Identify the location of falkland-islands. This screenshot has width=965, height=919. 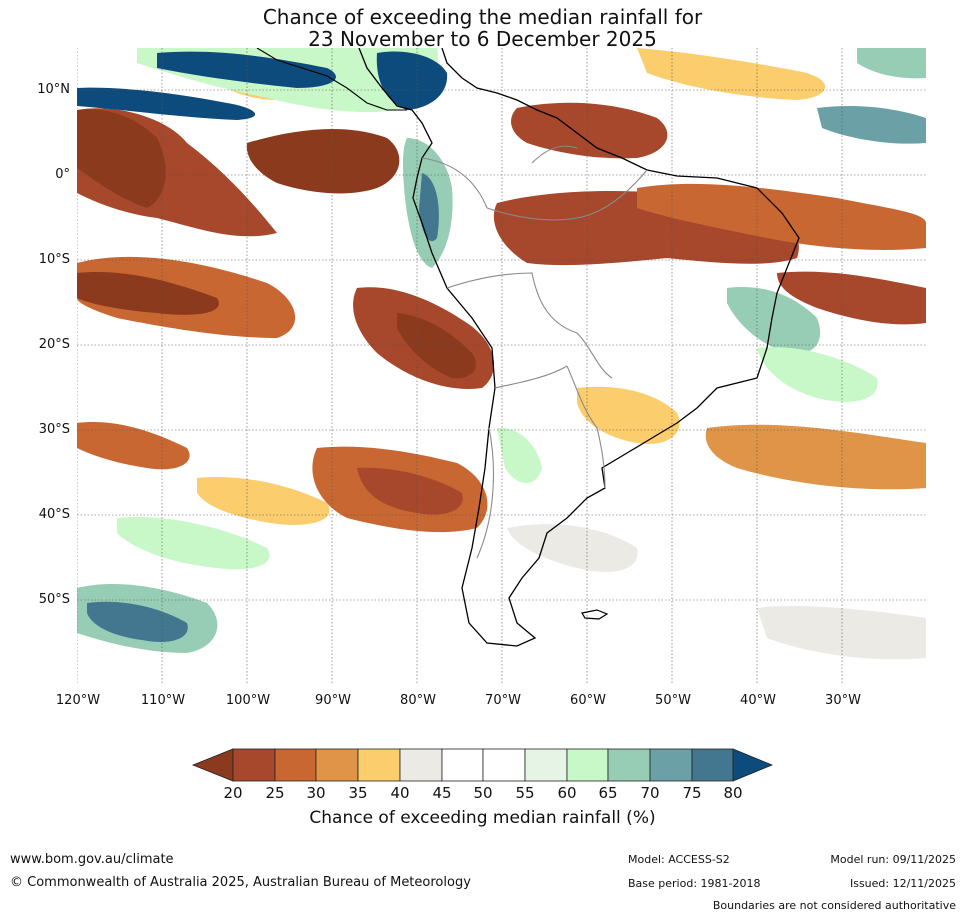
(595, 614).